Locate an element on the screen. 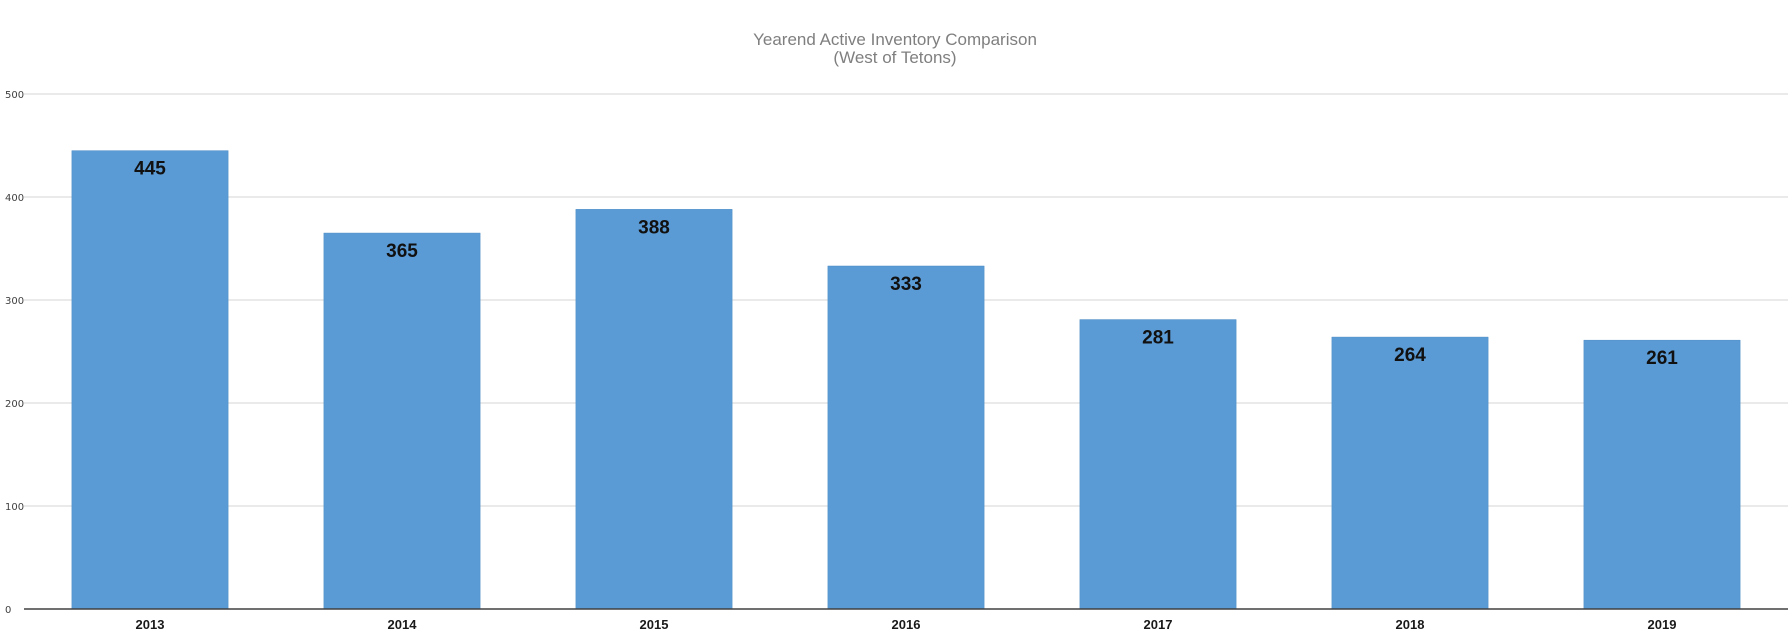 The width and height of the screenshot is (1790, 638). data-label: 333 is located at coordinates (906, 284).